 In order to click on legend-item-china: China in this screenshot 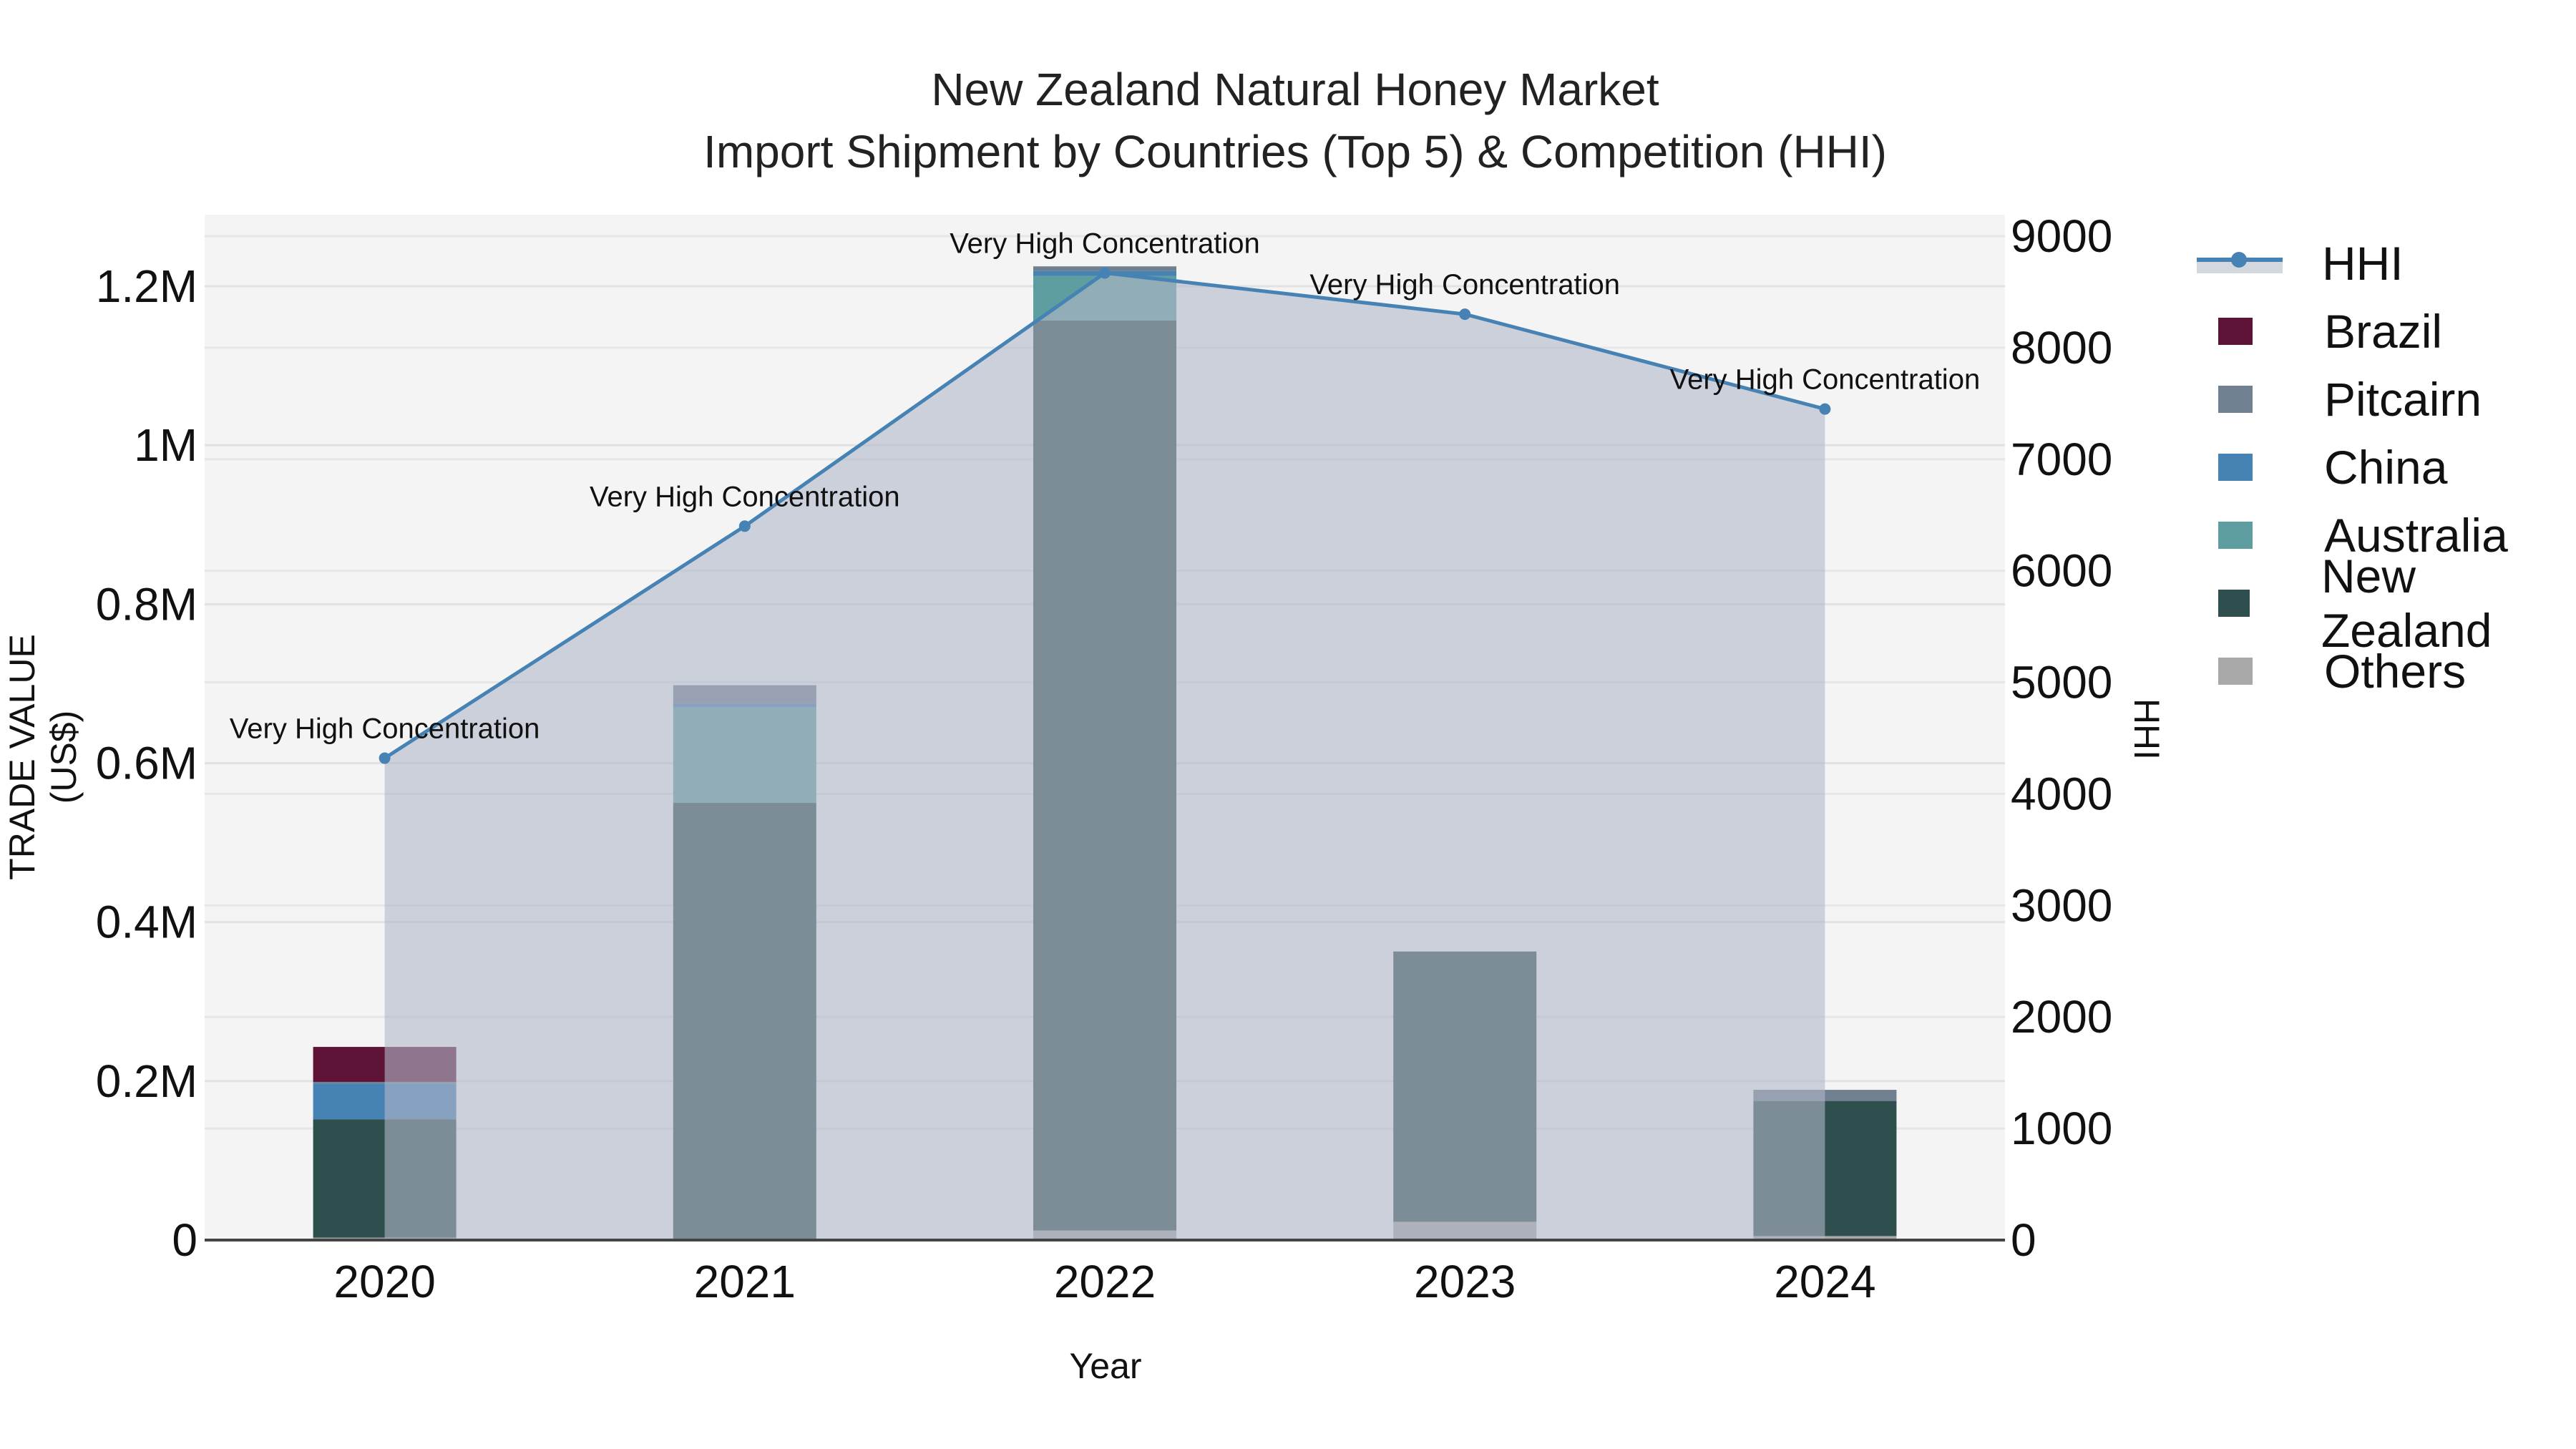, I will do `click(2386, 467)`.